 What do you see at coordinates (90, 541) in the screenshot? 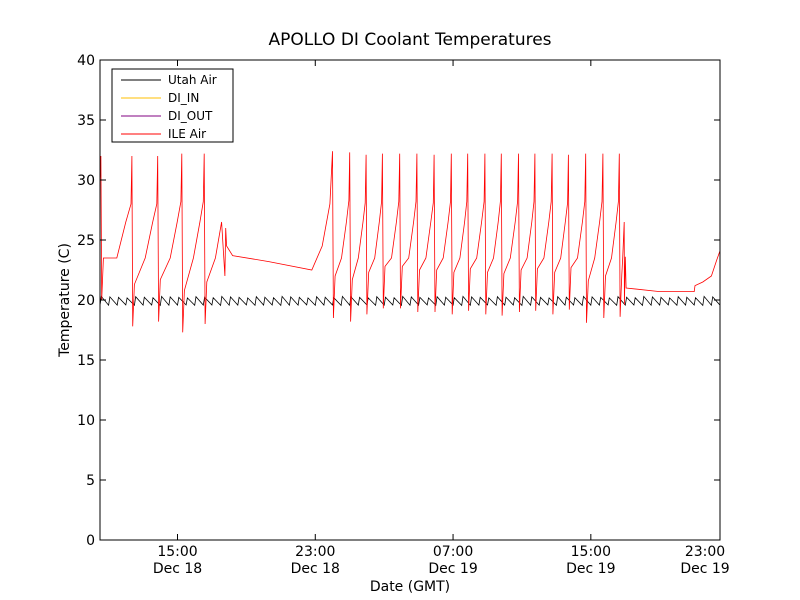
I see `y-tick-label: 0` at bounding box center [90, 541].